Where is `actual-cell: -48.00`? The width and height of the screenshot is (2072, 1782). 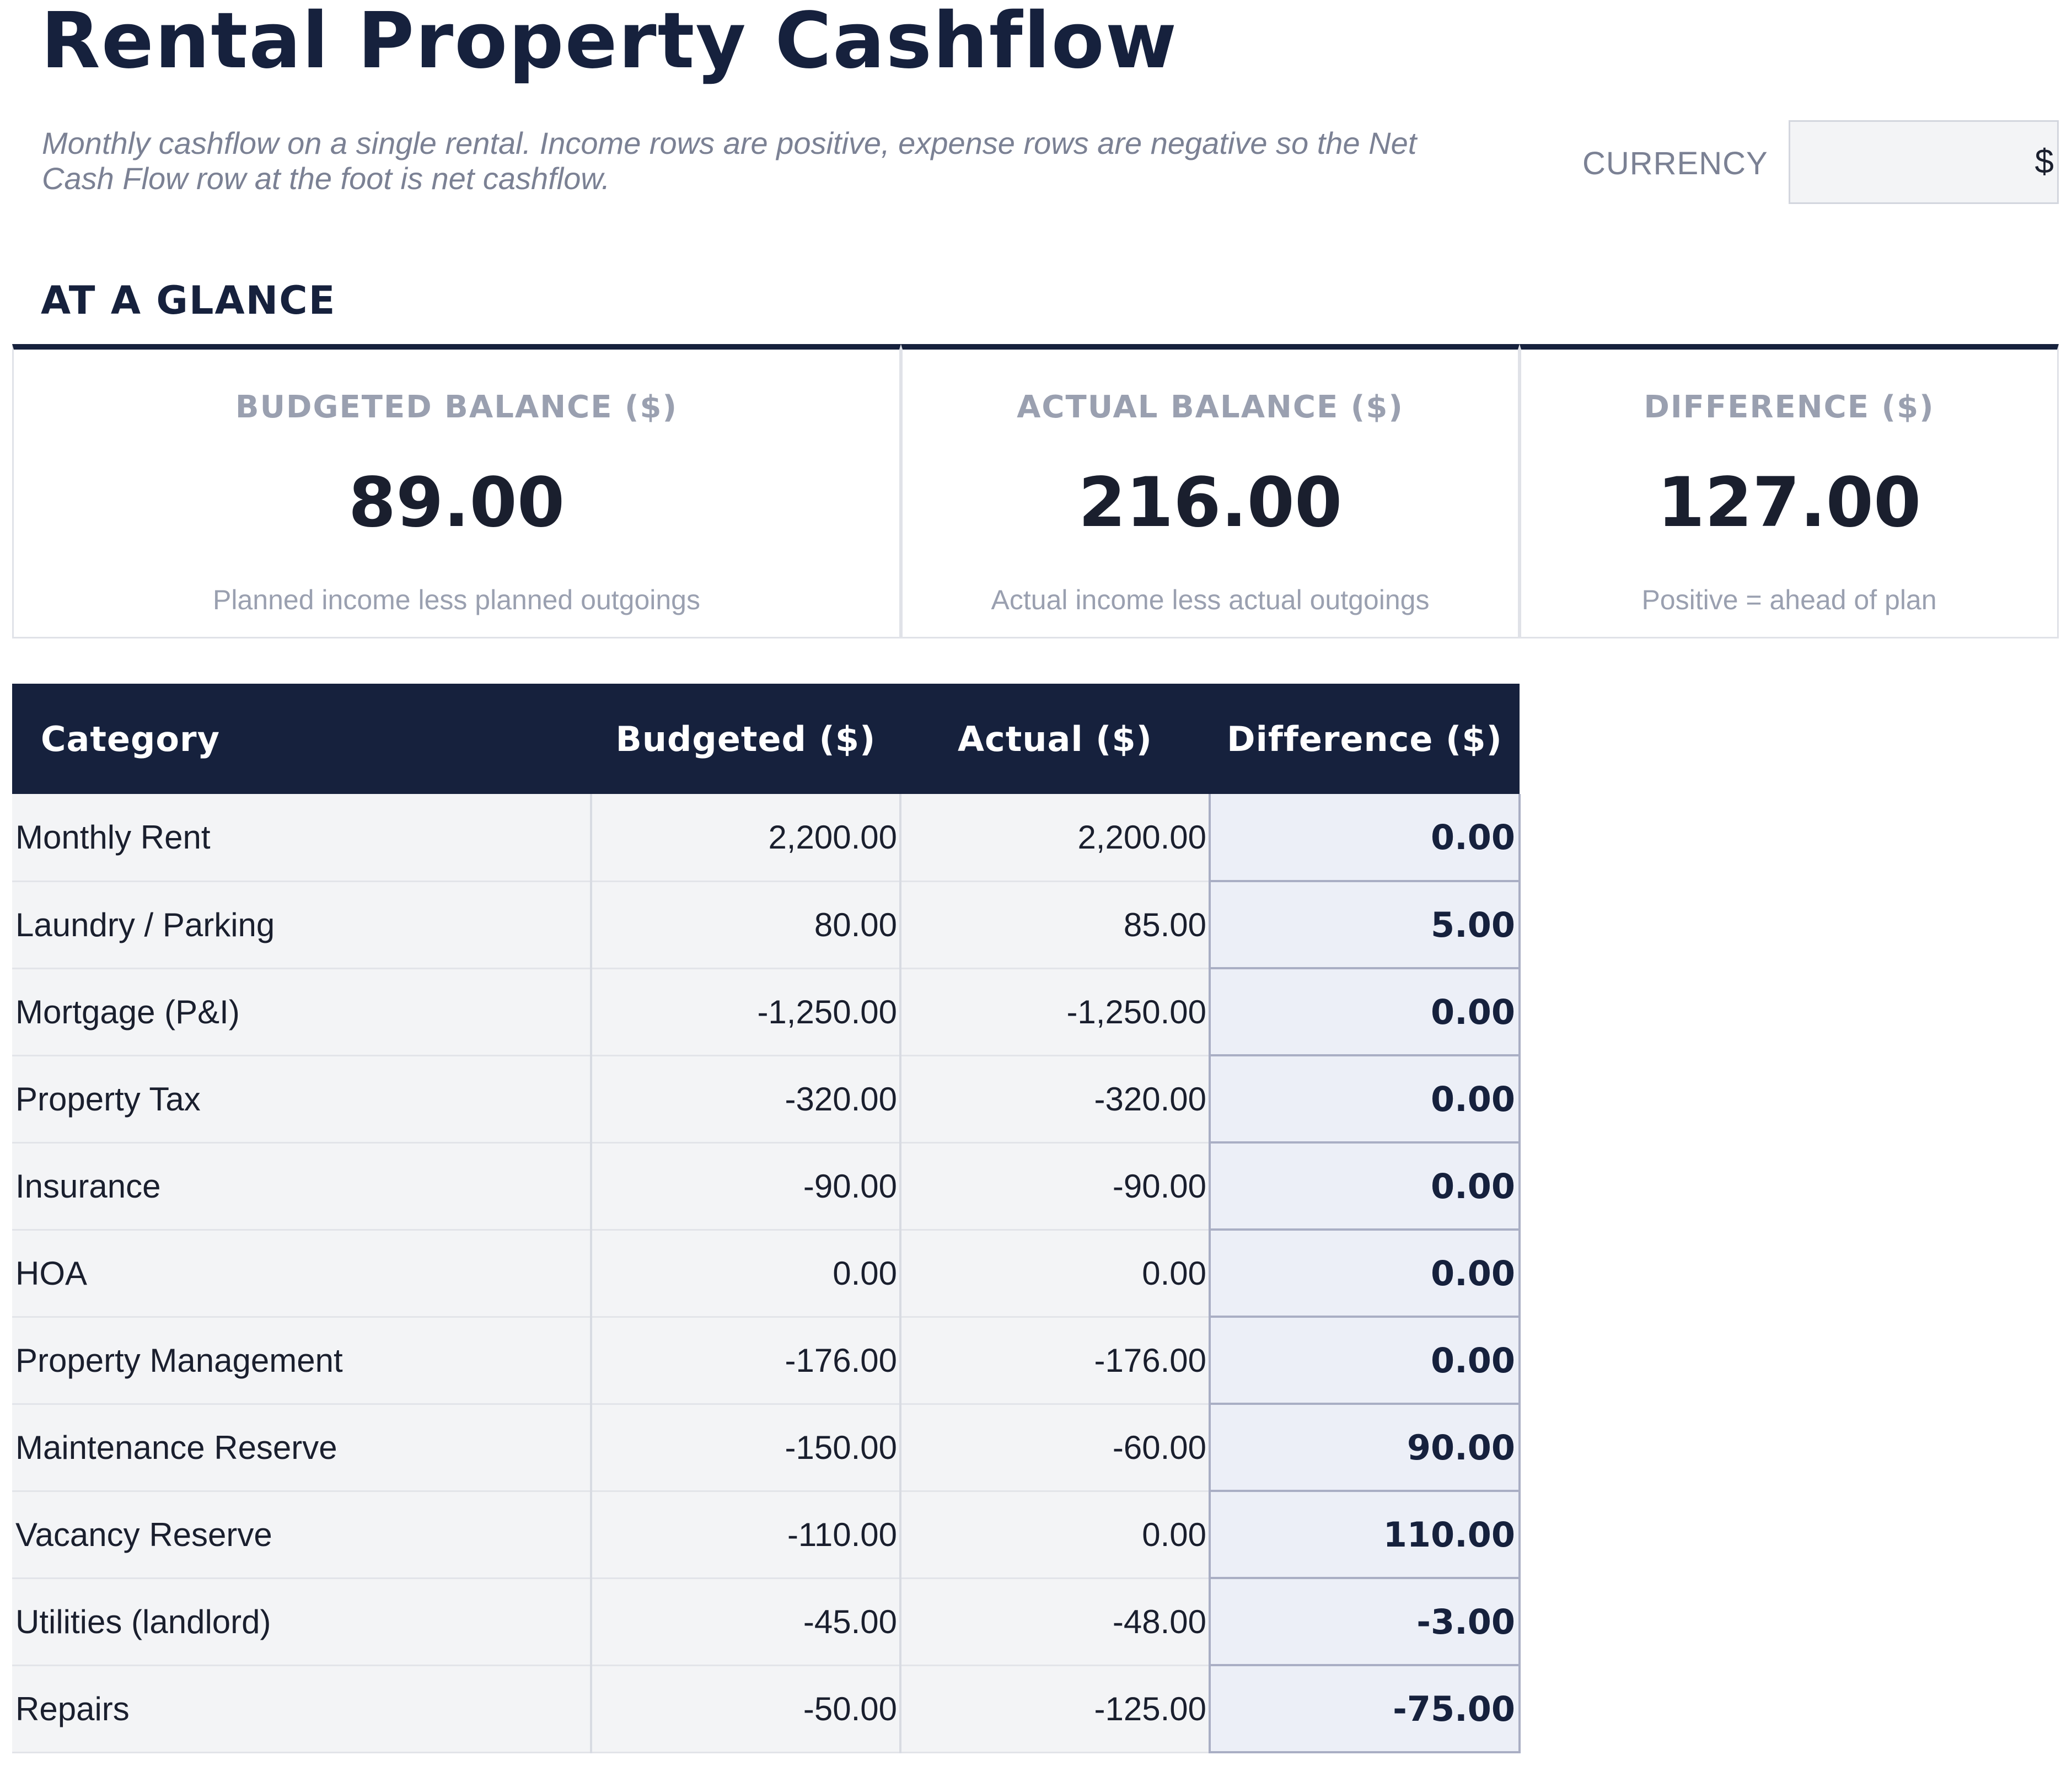
actual-cell: -48.00 is located at coordinates (1054, 1622).